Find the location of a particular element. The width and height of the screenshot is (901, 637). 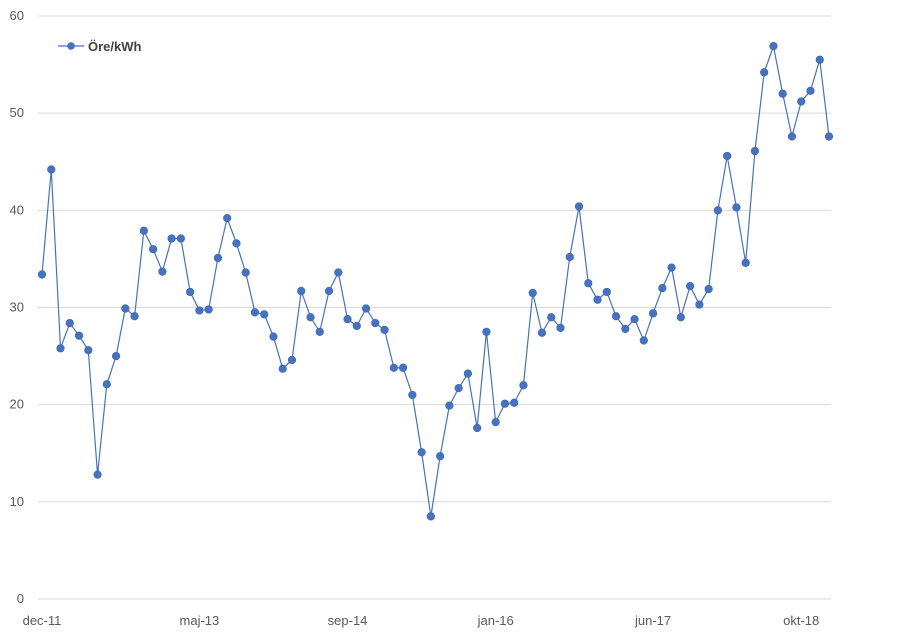

x-tick-label: maj-13 is located at coordinates (200, 620).